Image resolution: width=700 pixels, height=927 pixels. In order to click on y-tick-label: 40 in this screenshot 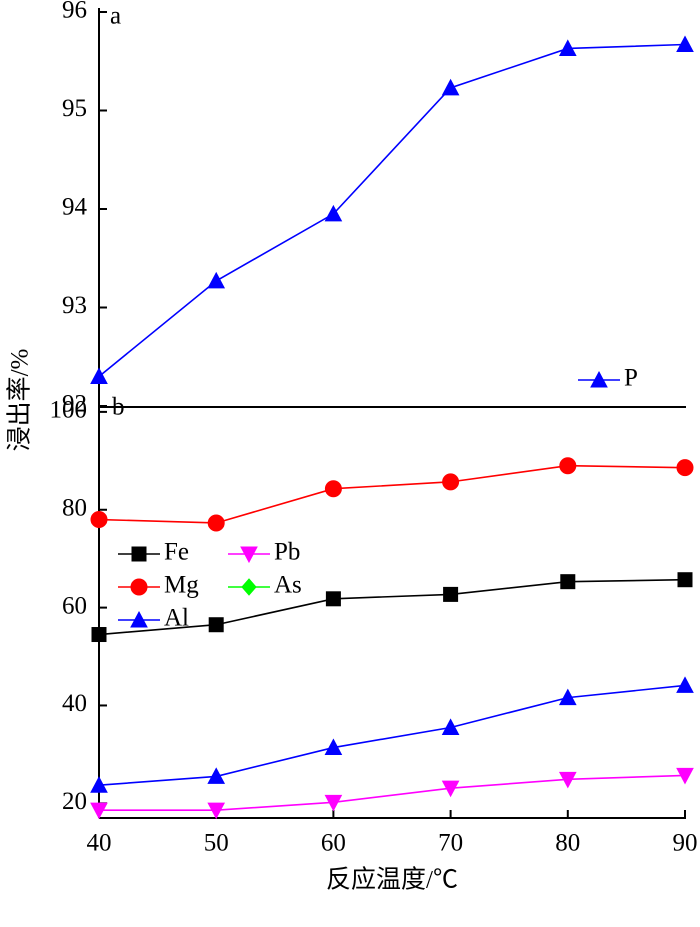, I will do `click(74, 703)`.